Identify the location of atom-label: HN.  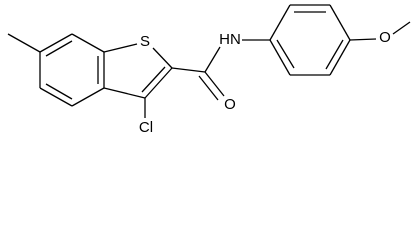
(230, 39).